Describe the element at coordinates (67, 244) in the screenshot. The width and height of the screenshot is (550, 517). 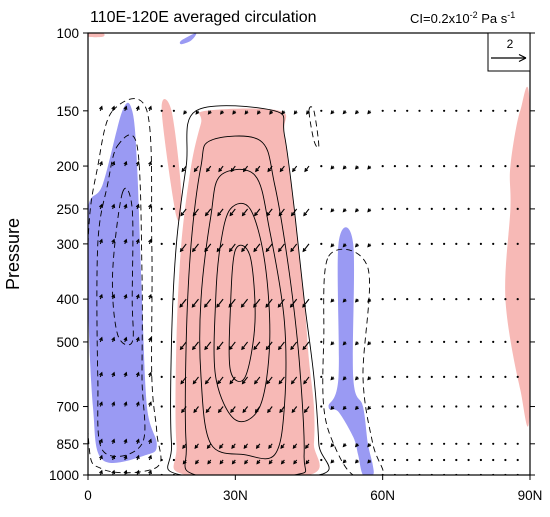
I see `y-tick-label: 300` at that location.